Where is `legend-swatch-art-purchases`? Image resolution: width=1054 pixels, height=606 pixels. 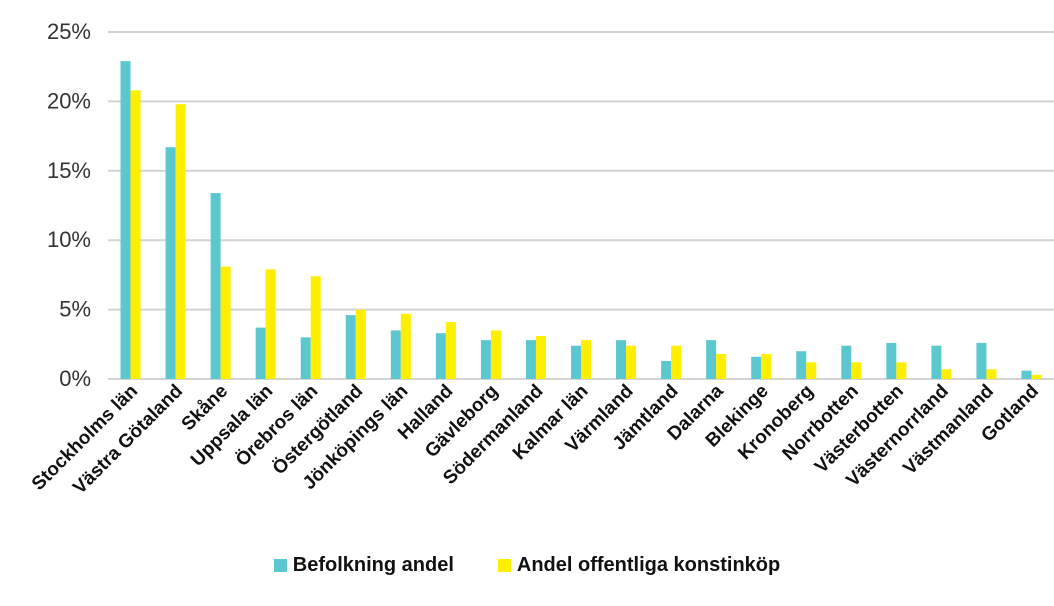
legend-swatch-art-purchases is located at coordinates (504, 565).